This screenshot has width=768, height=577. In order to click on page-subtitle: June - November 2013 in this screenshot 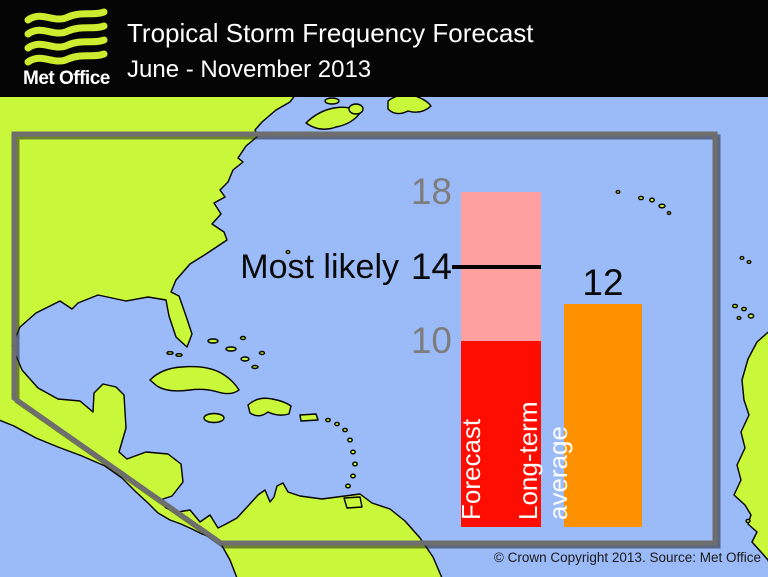, I will do `click(249, 69)`.